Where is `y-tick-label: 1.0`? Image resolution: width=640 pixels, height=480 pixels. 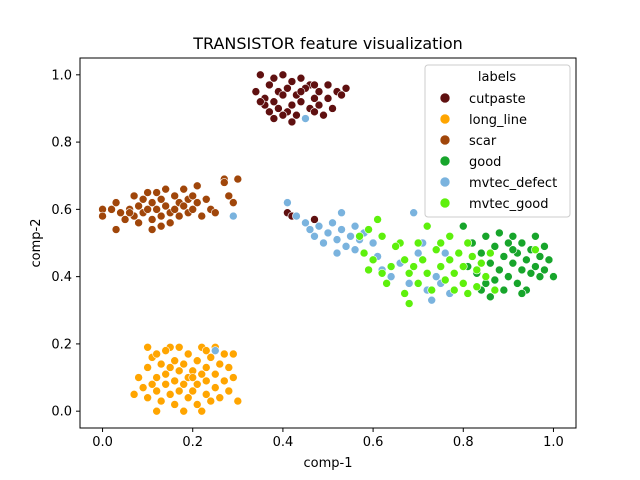
y-tick-label: 1.0 is located at coordinates (61, 75).